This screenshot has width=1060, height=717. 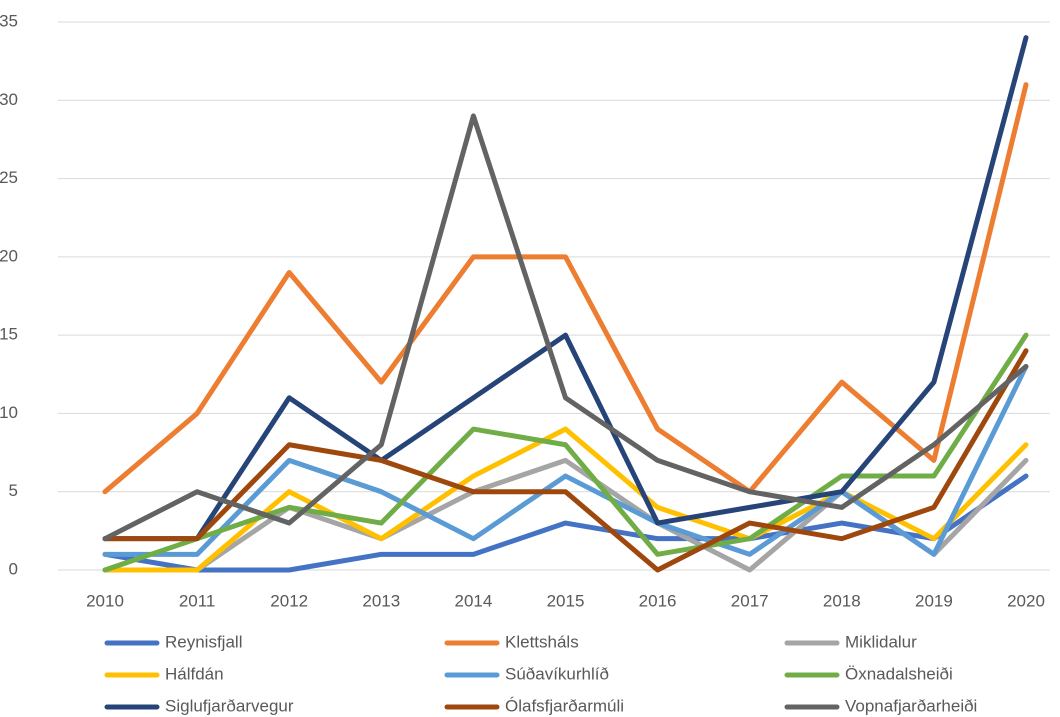 I want to click on y-tick-label: 5, so click(x=13, y=490).